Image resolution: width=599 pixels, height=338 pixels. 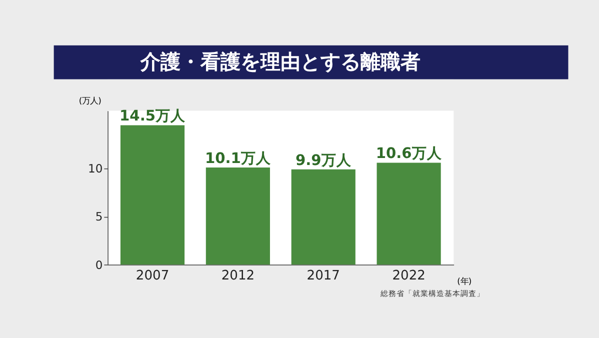 I want to click on text: 総務省「就業構造基本調査」, so click(x=431, y=293).